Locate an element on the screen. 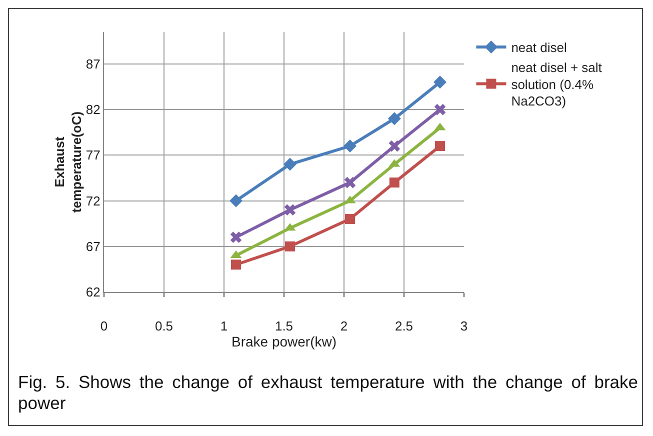 Image resolution: width=653 pixels, height=436 pixels. y-tick-label: 72 is located at coordinates (93, 200).